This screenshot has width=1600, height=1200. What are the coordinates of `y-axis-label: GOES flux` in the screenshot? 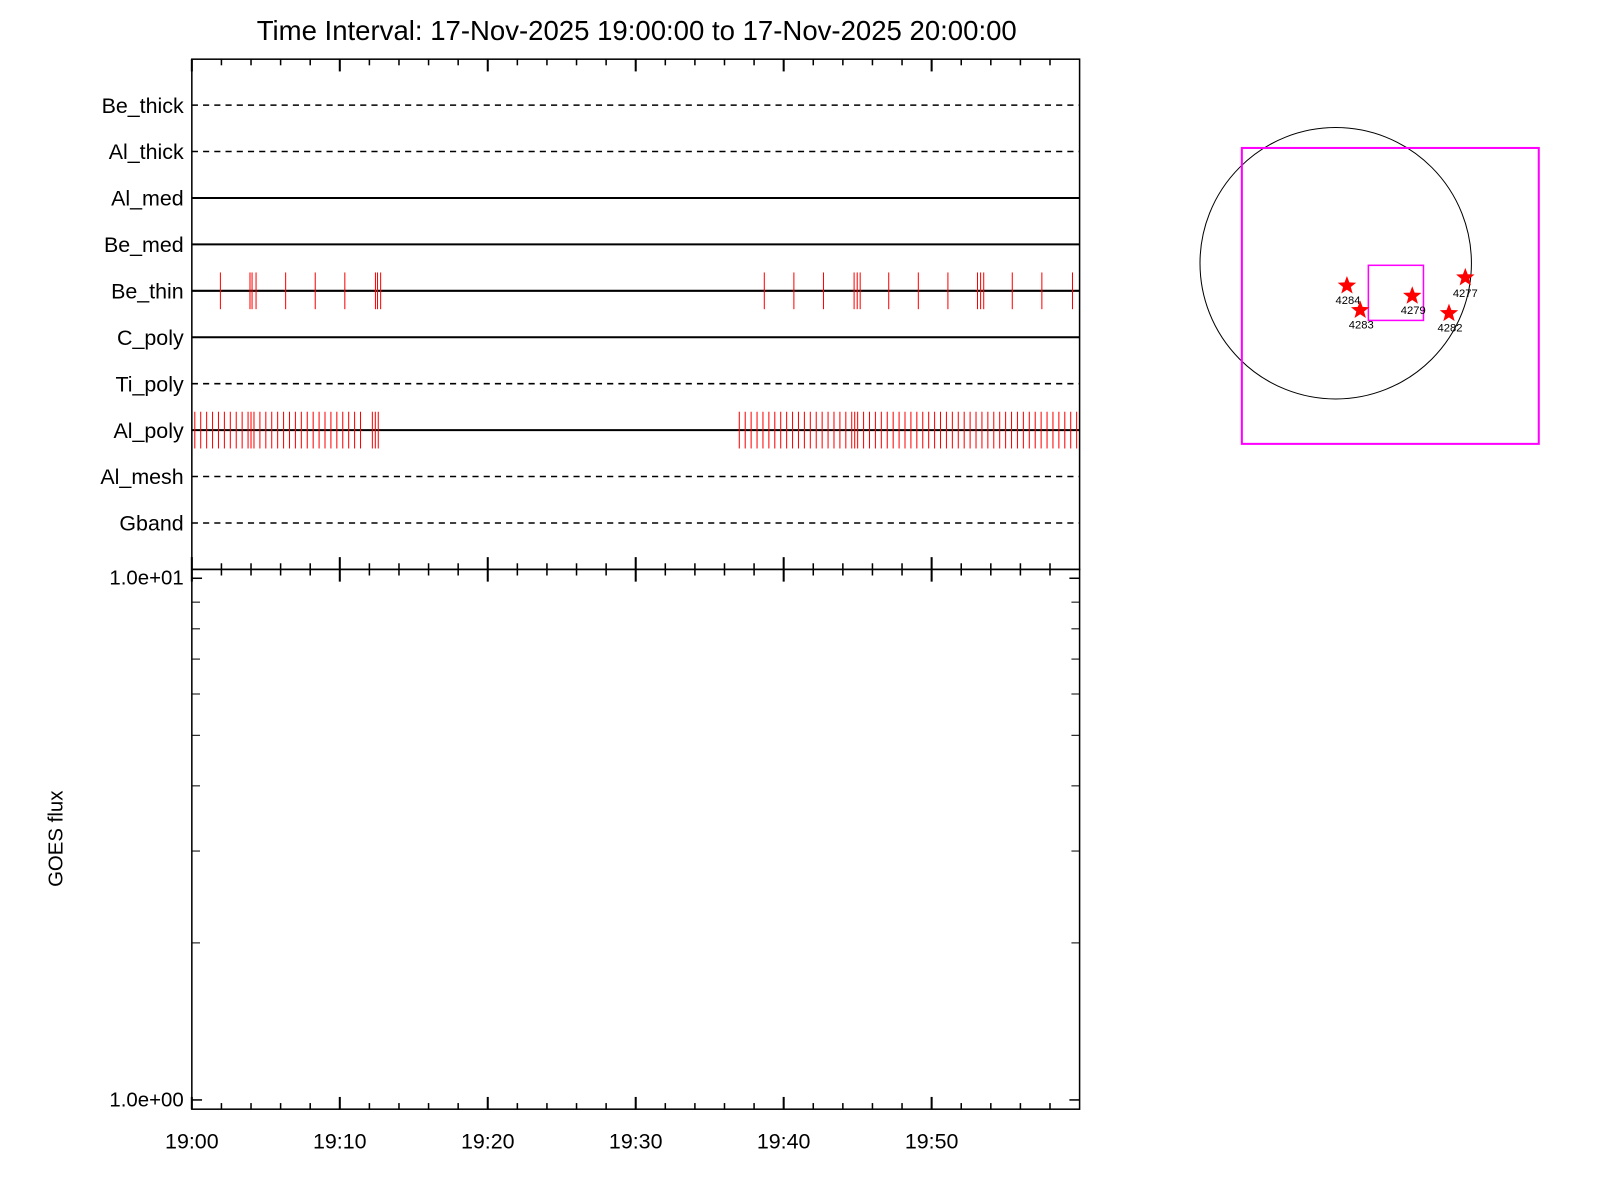 It's located at (57, 839).